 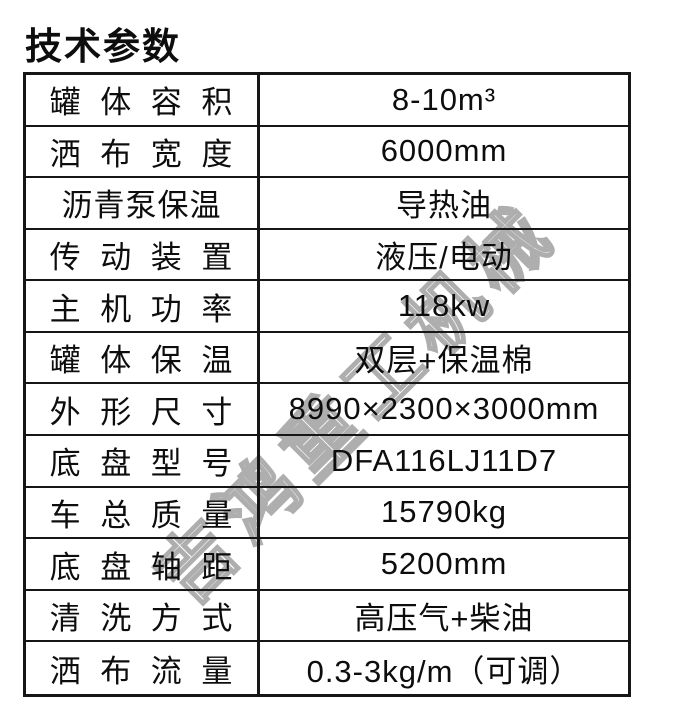 I want to click on spec-label: 清 洗 方 式, so click(x=143, y=615).